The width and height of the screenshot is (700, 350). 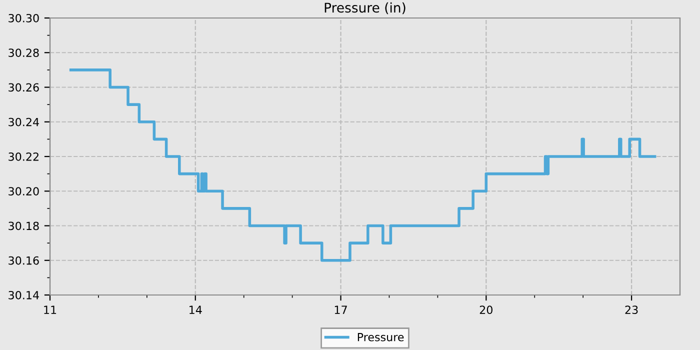 I want to click on y-tick-label: 30.18, so click(x=23, y=226).